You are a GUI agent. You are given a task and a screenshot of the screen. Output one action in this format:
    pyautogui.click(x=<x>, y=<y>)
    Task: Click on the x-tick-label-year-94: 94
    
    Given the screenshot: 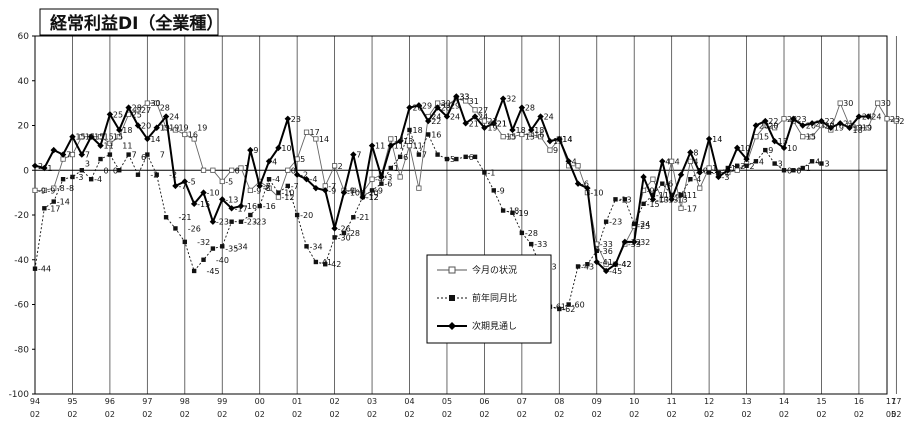 What is the action you would take?
    pyautogui.click(x=35, y=401)
    